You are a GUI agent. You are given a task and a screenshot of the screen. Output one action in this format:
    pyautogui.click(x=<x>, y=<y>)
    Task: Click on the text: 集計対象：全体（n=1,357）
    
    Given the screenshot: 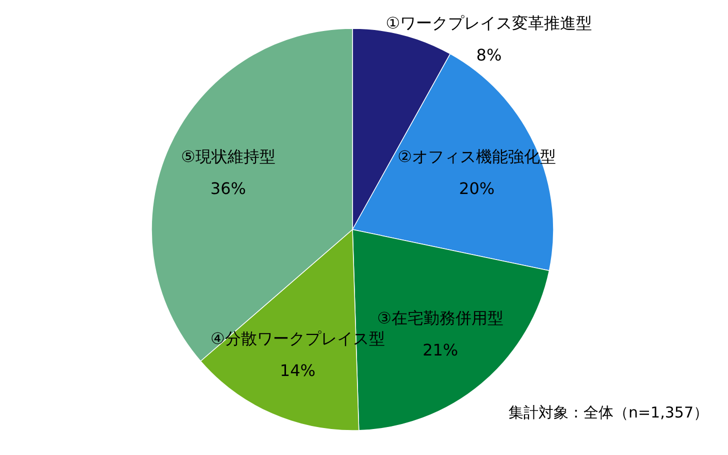 What is the action you would take?
    pyautogui.click(x=608, y=413)
    